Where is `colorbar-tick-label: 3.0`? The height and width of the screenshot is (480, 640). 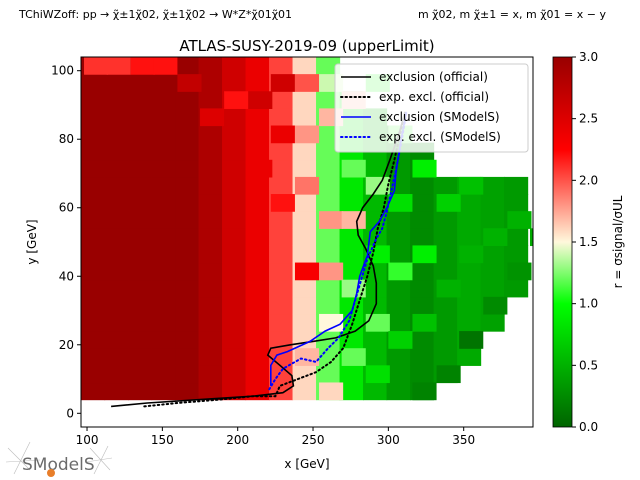
colorbar-tick-label: 3.0 is located at coordinates (588, 57).